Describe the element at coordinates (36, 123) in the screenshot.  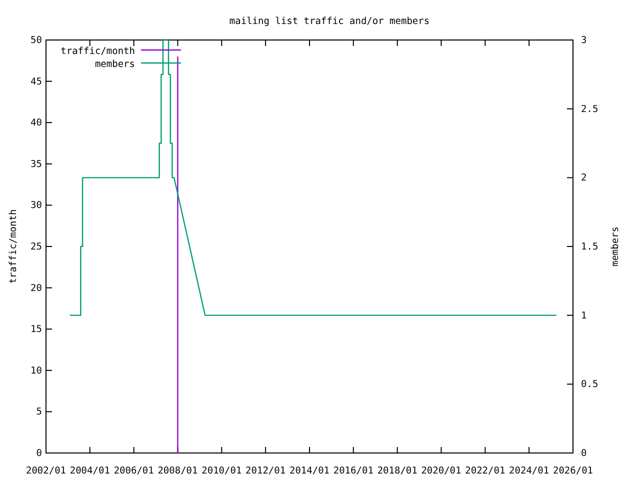
I see `y-tick-label: 40` at that location.